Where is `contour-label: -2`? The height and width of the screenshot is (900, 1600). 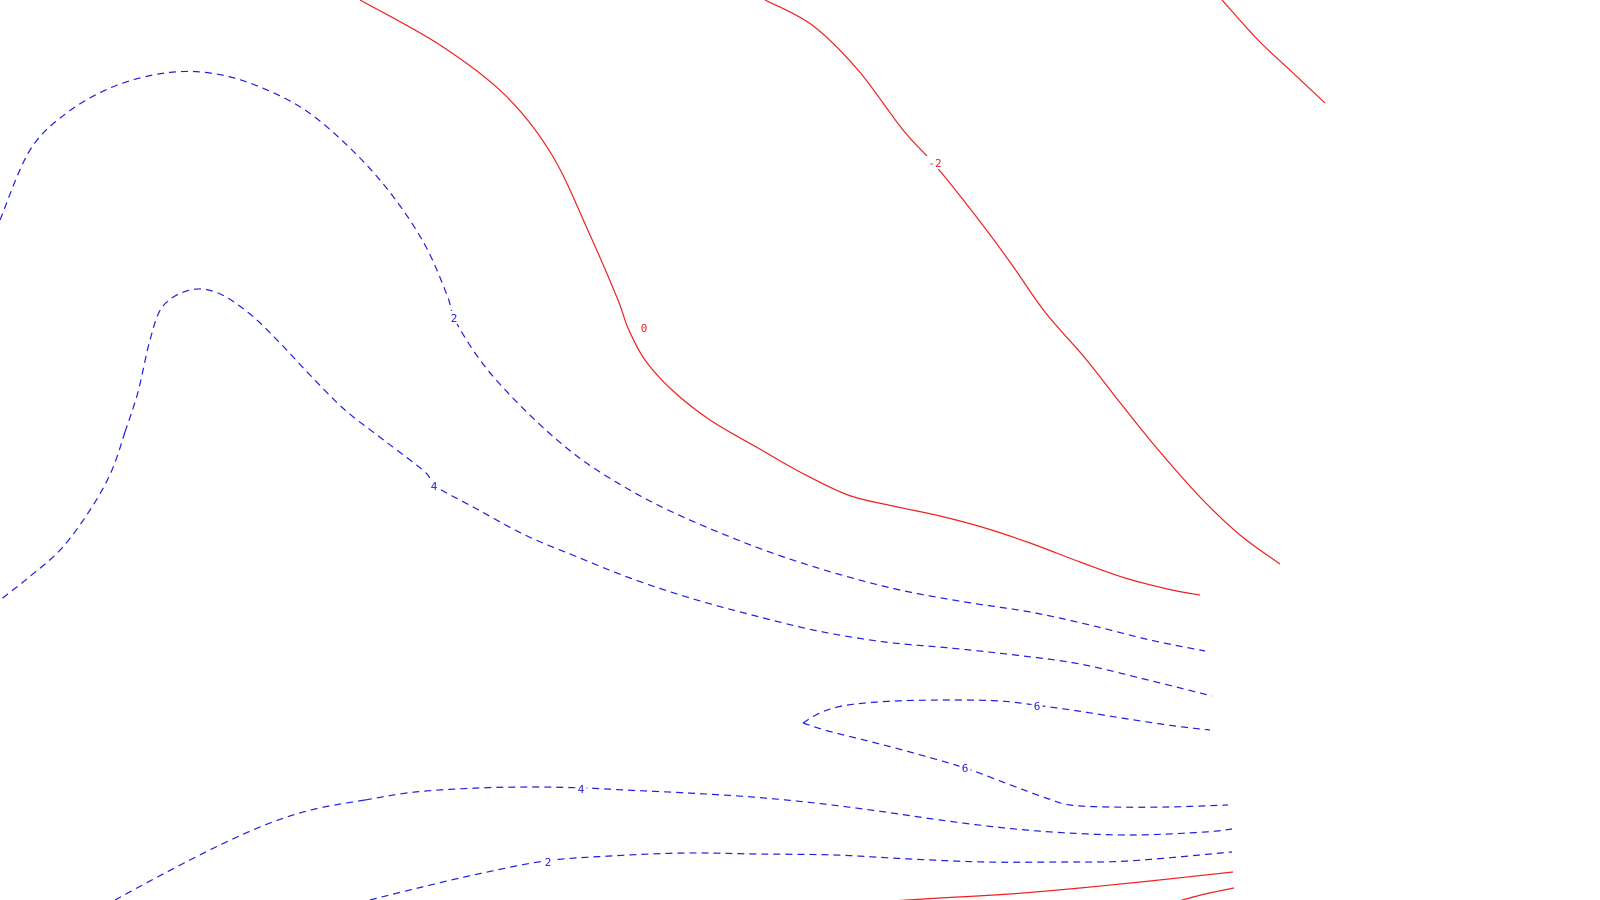 contour-label: -2 is located at coordinates (934, 163).